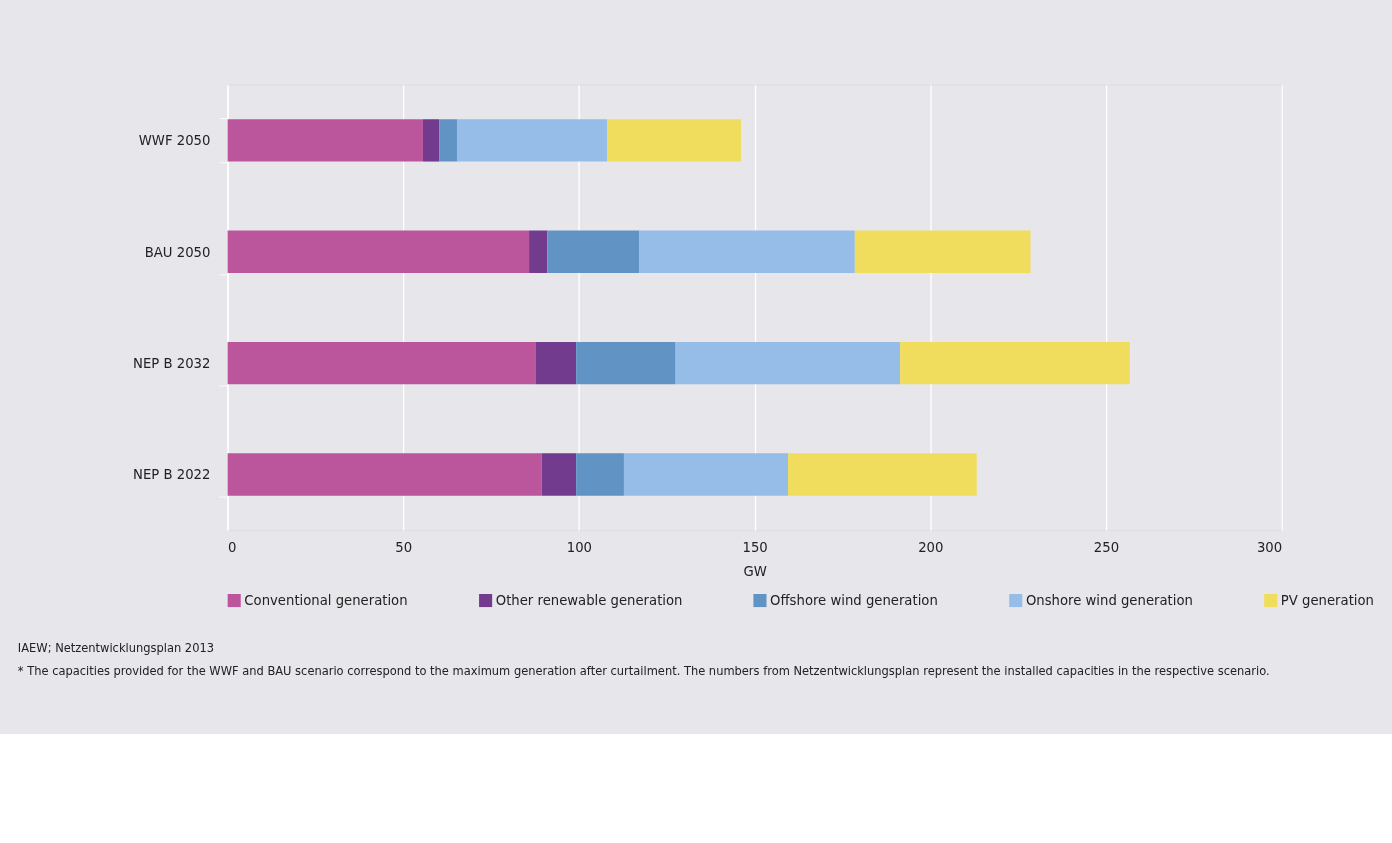 The width and height of the screenshot is (1392, 843). What do you see at coordinates (579, 547) in the screenshot?
I see `x-tick-label: 100` at bounding box center [579, 547].